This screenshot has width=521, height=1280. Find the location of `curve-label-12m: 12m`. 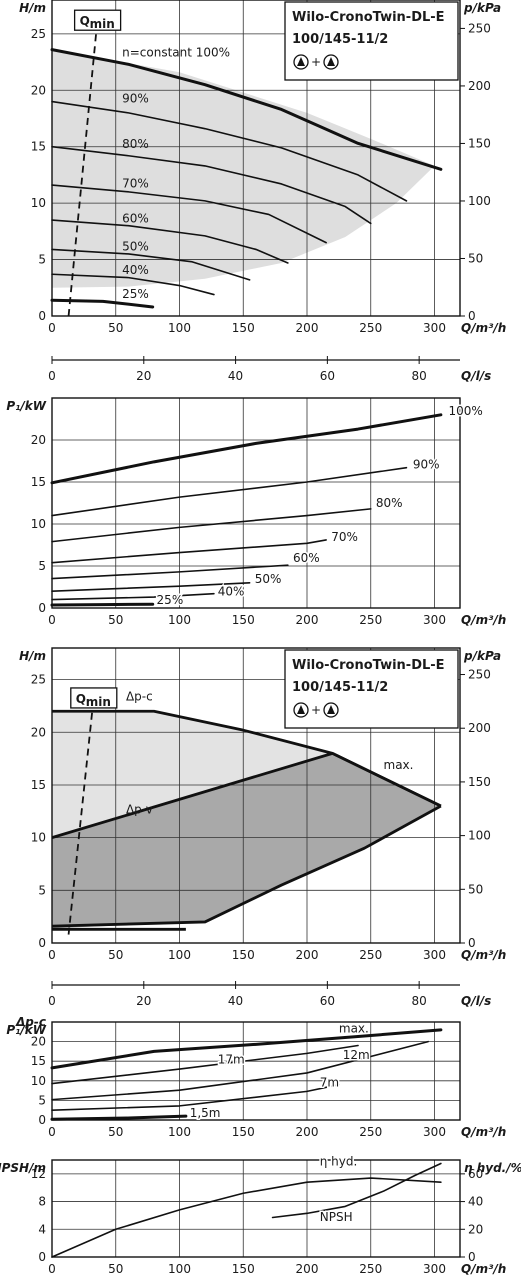

curve-label-12m: 12m is located at coordinates (356, 1055).